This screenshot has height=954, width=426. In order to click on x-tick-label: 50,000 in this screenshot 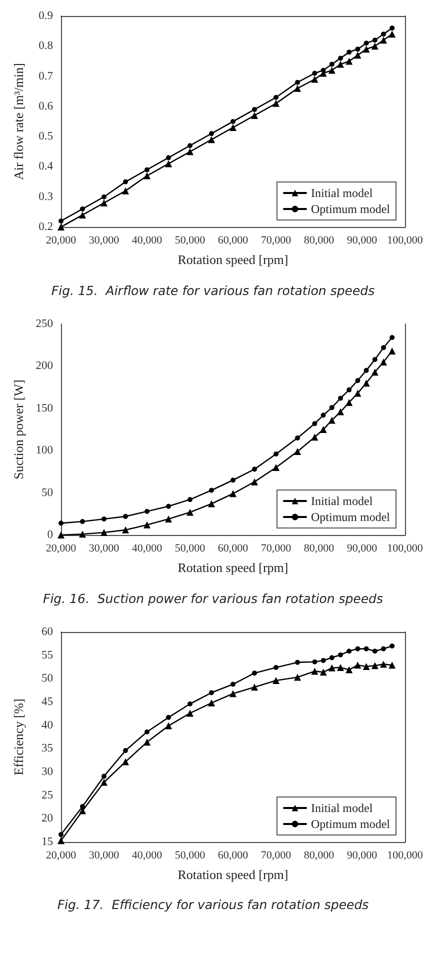, I will do `click(190, 856)`.